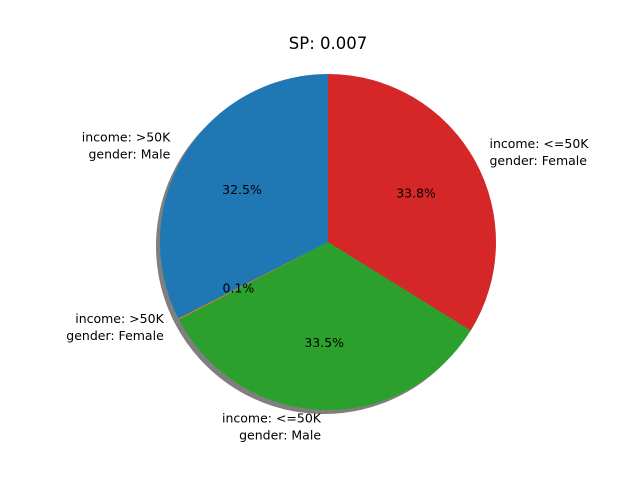  I want to click on pie-percent-labels: 32.5% 0.1% 33.5% 33.8%, so click(329, 266).